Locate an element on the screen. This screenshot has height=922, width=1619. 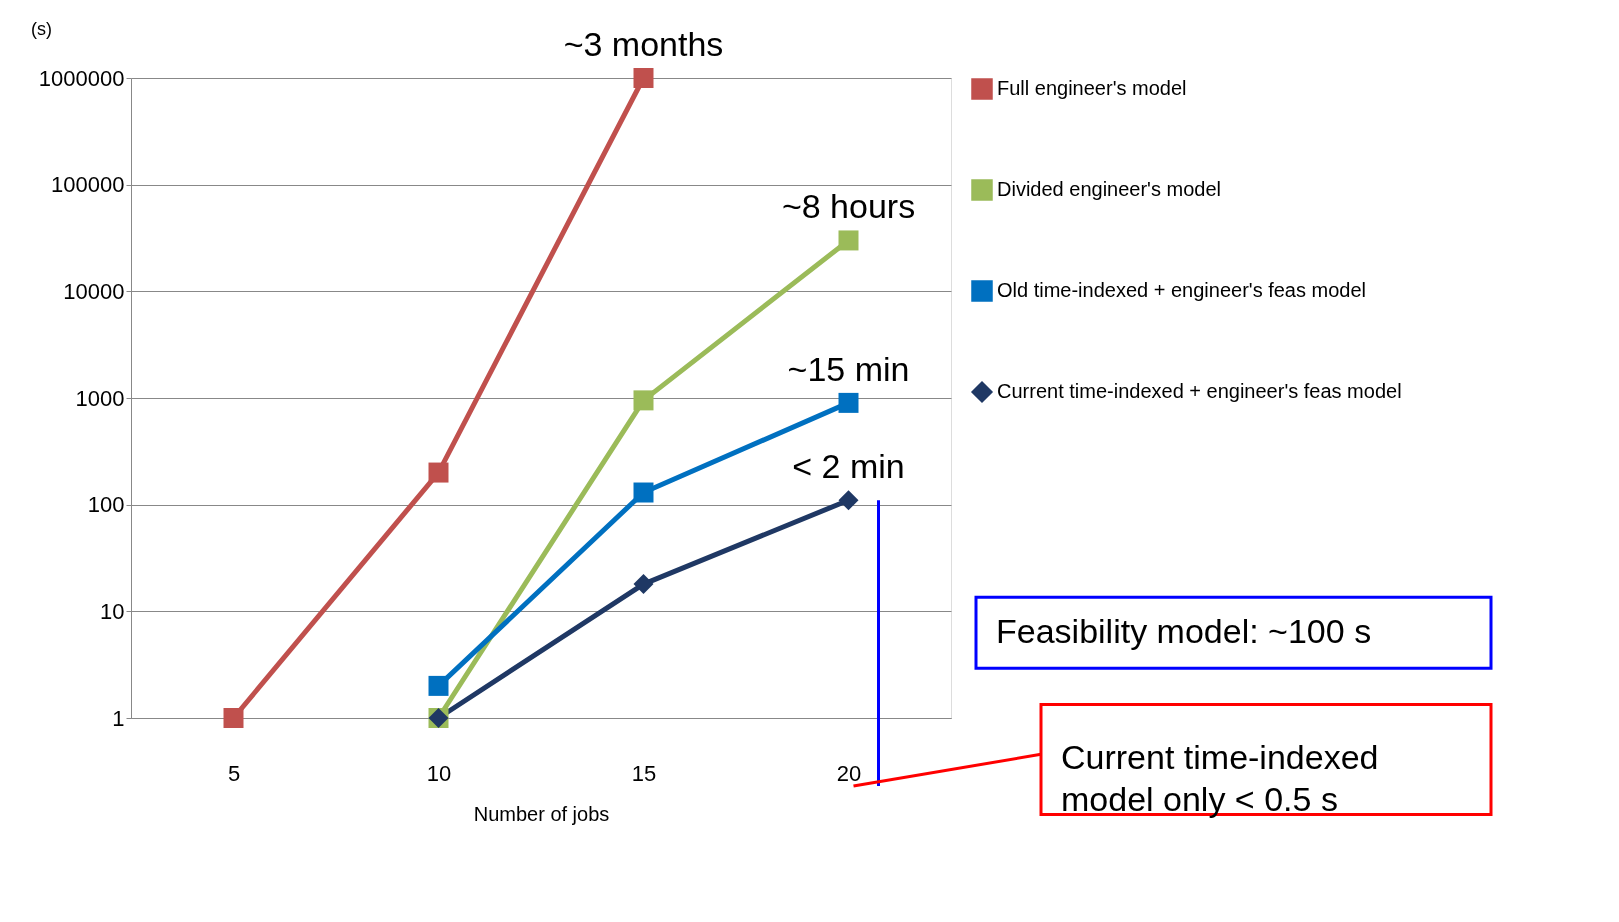
annotation: ~3 months is located at coordinates (643, 44).